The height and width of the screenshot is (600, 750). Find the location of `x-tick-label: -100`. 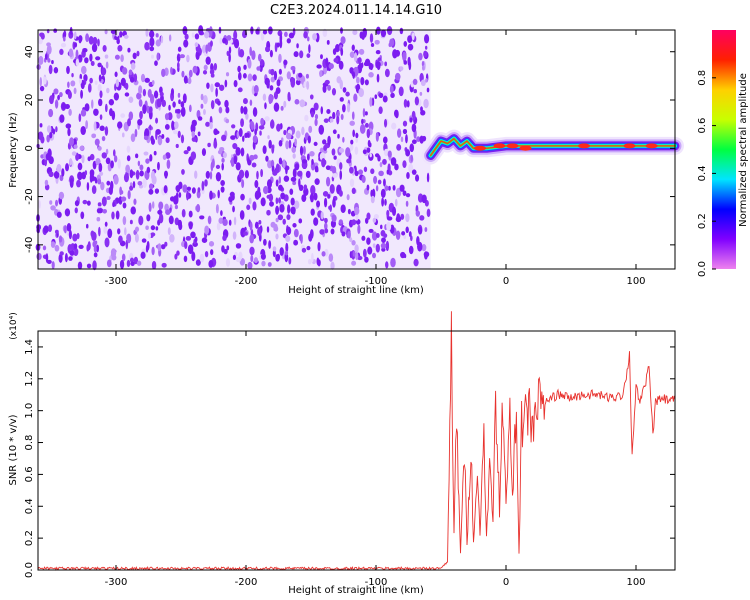

x-tick-label: -100 is located at coordinates (376, 582).